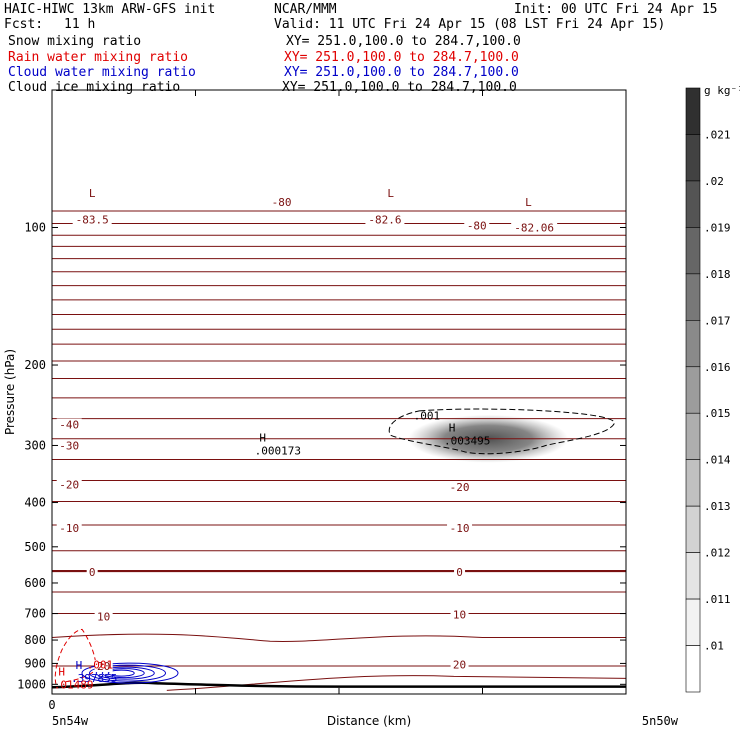  I want to click on model-title: HAIC-HIWC 13km ARW-GFS init, so click(110, 9).